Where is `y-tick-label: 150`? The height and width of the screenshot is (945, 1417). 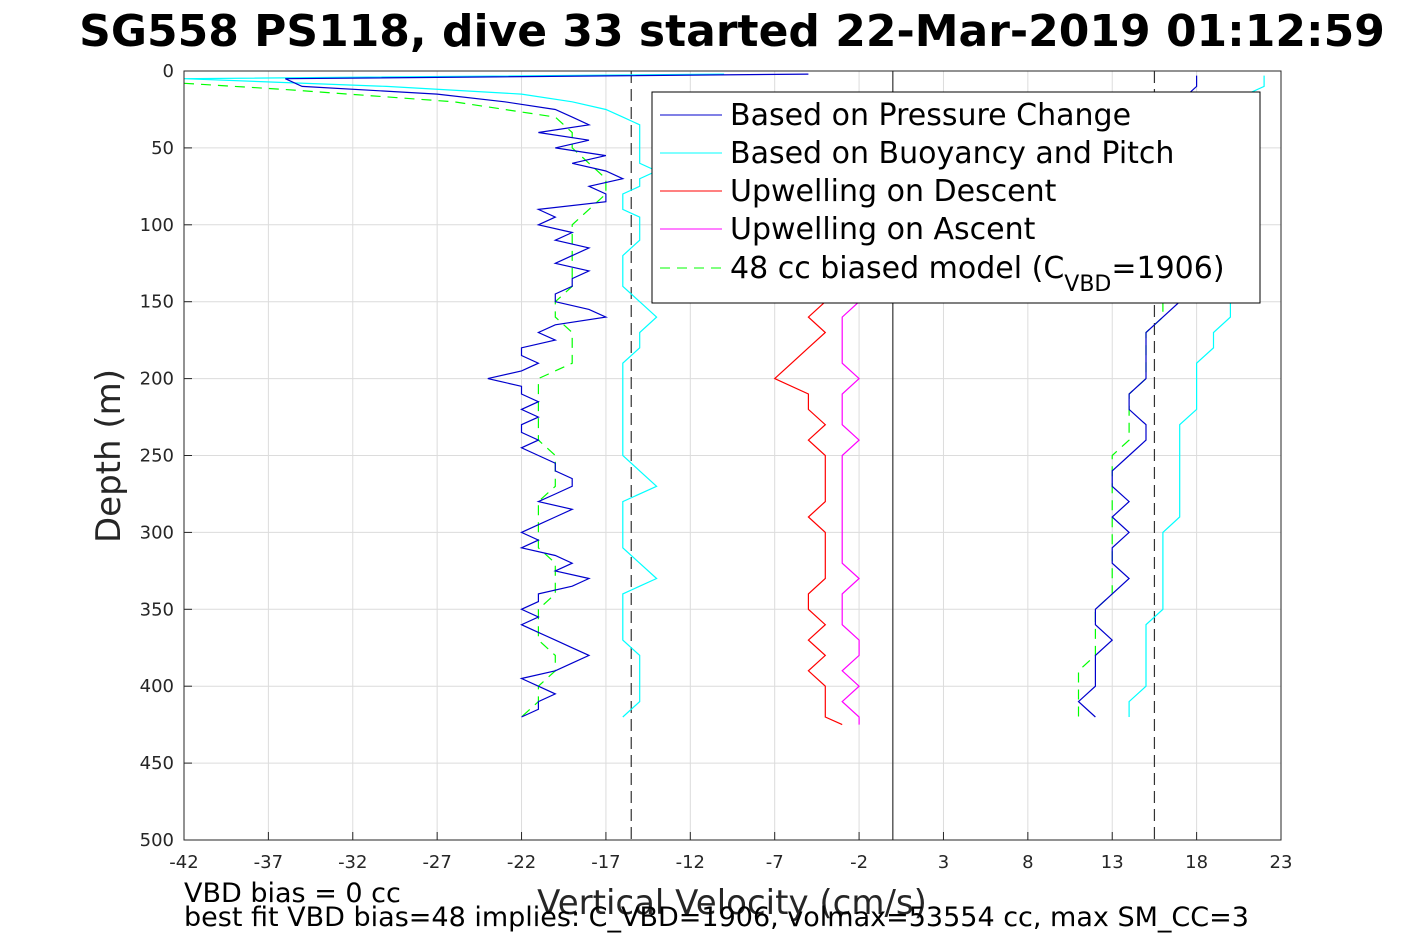
y-tick-label: 150 is located at coordinates (157, 302).